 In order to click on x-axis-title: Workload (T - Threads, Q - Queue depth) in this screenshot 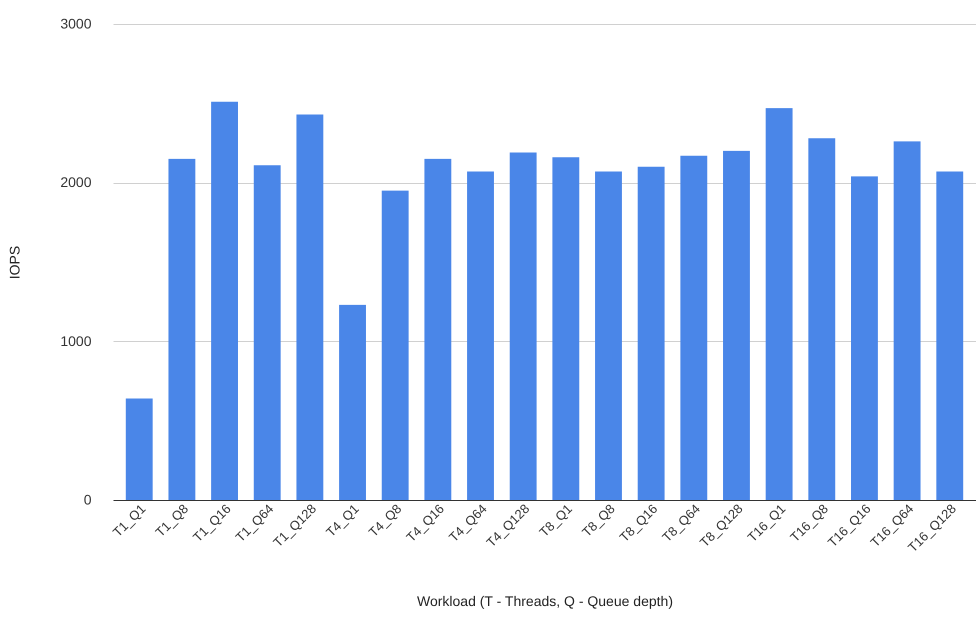, I will do `click(545, 601)`.